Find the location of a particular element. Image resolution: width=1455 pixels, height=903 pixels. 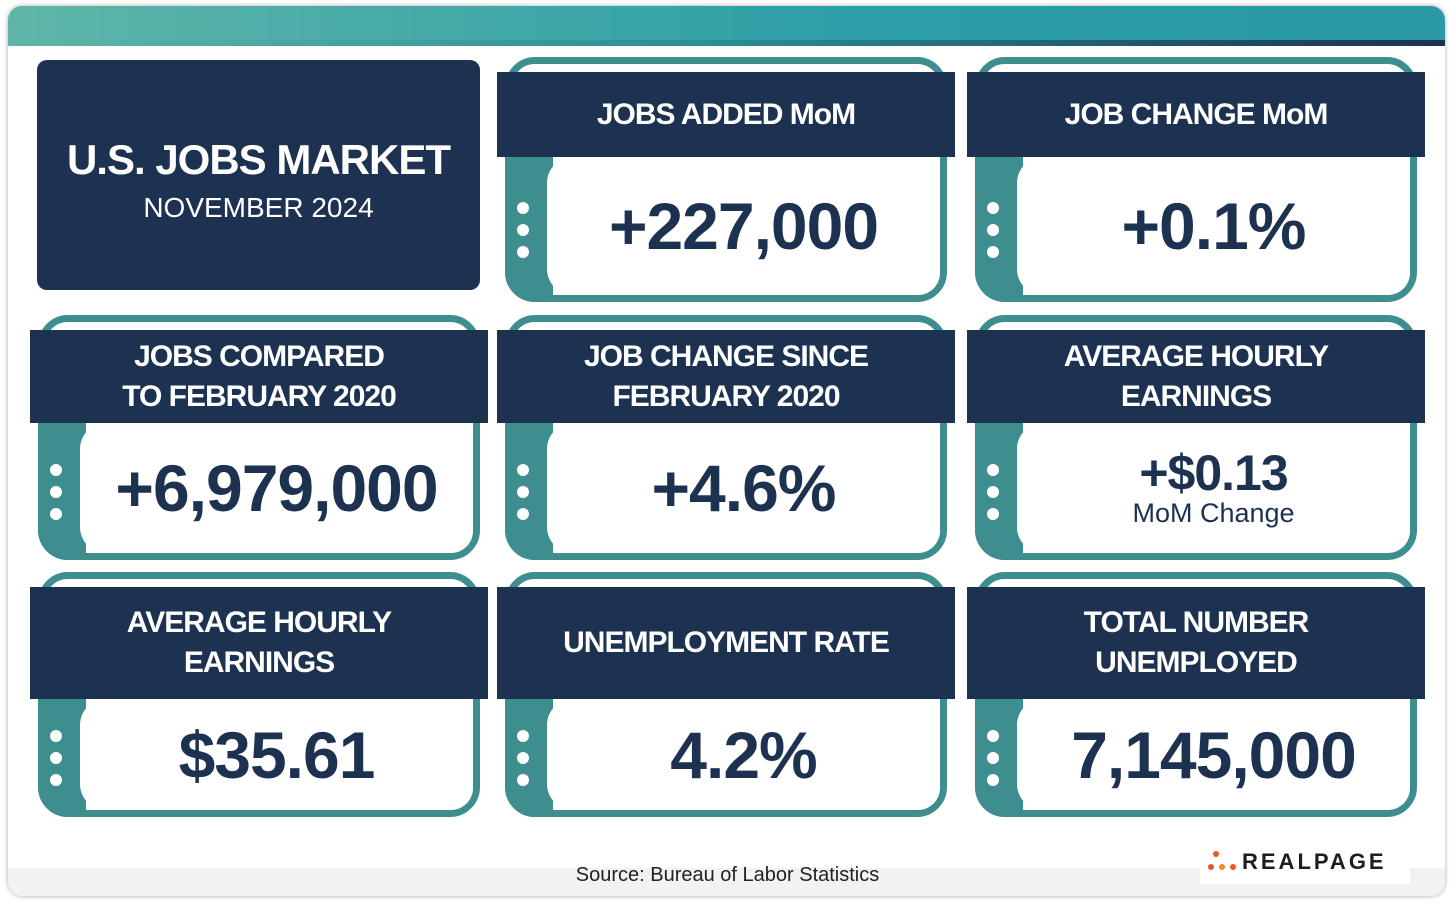

stat-card: UNEMPLOYMENT RATE 4.2% is located at coordinates (726, 694).